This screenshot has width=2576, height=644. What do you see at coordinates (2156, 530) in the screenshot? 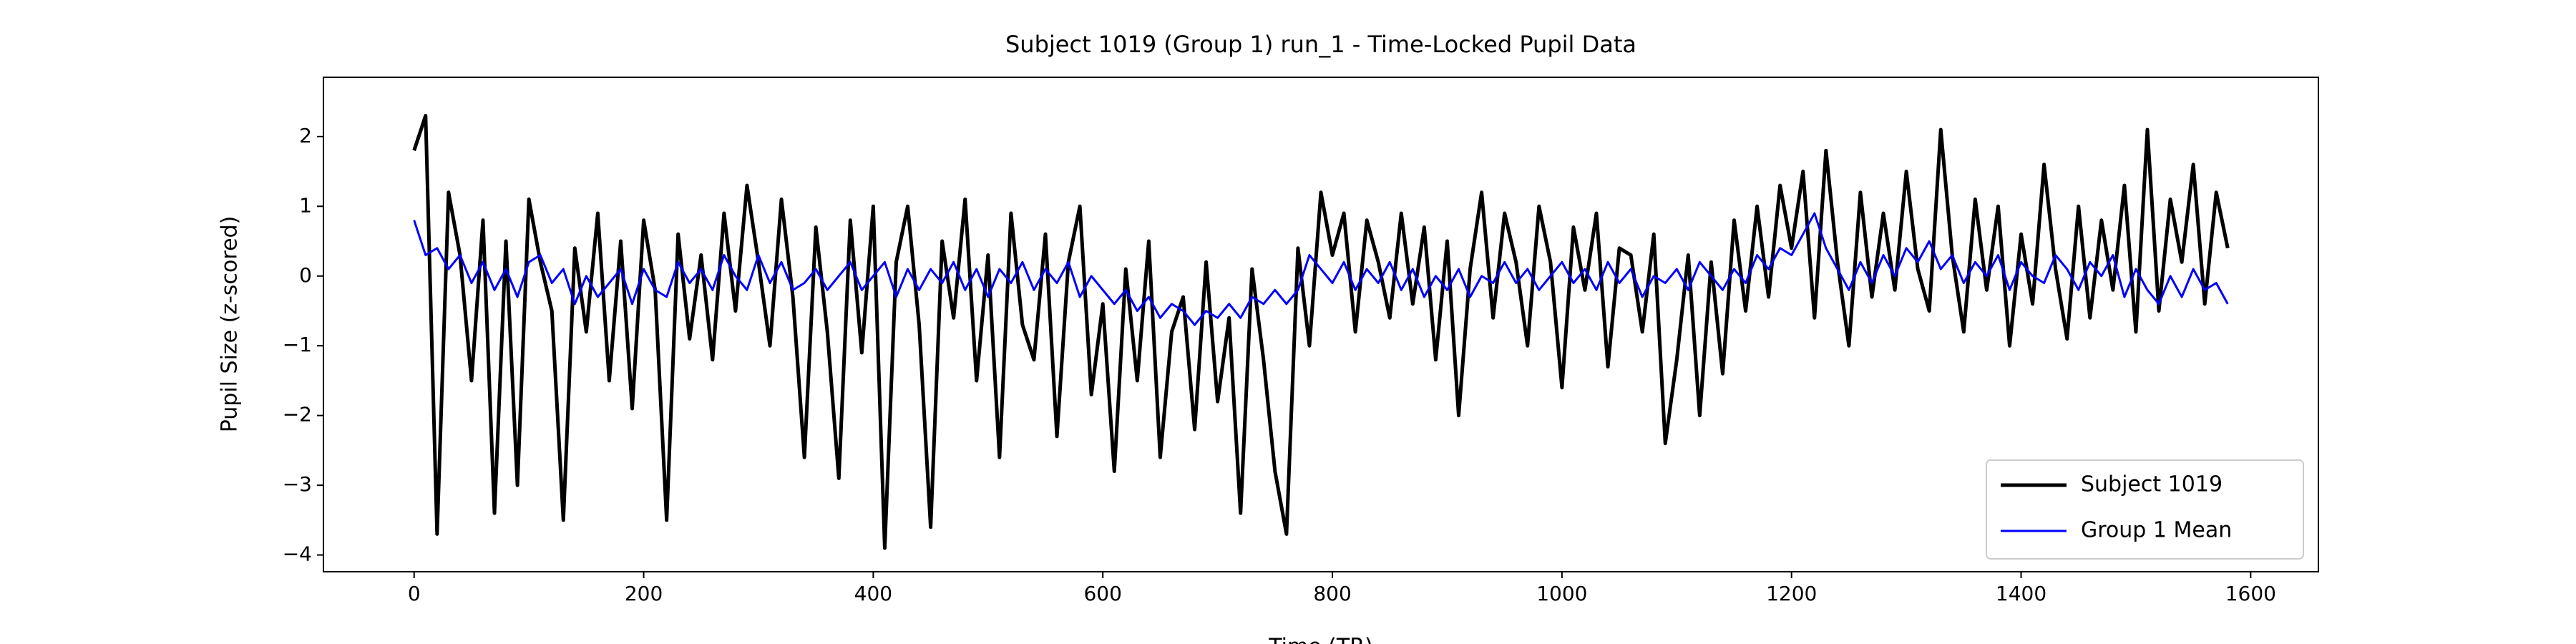
I see `legend-label: Group 1 Mean` at bounding box center [2156, 530].